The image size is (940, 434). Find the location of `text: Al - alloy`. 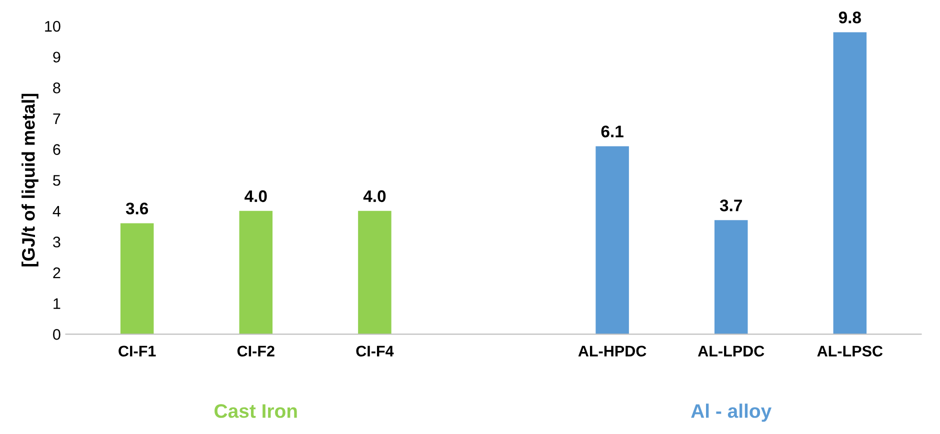

text: Al - alloy is located at coordinates (731, 413).